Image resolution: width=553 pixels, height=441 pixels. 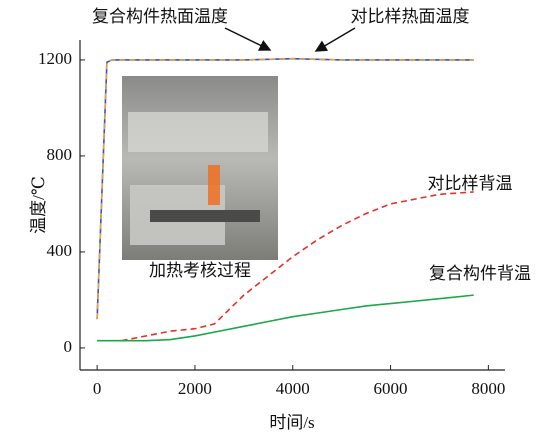 I want to click on series-label: 复合构件热面温度, so click(x=160, y=16).